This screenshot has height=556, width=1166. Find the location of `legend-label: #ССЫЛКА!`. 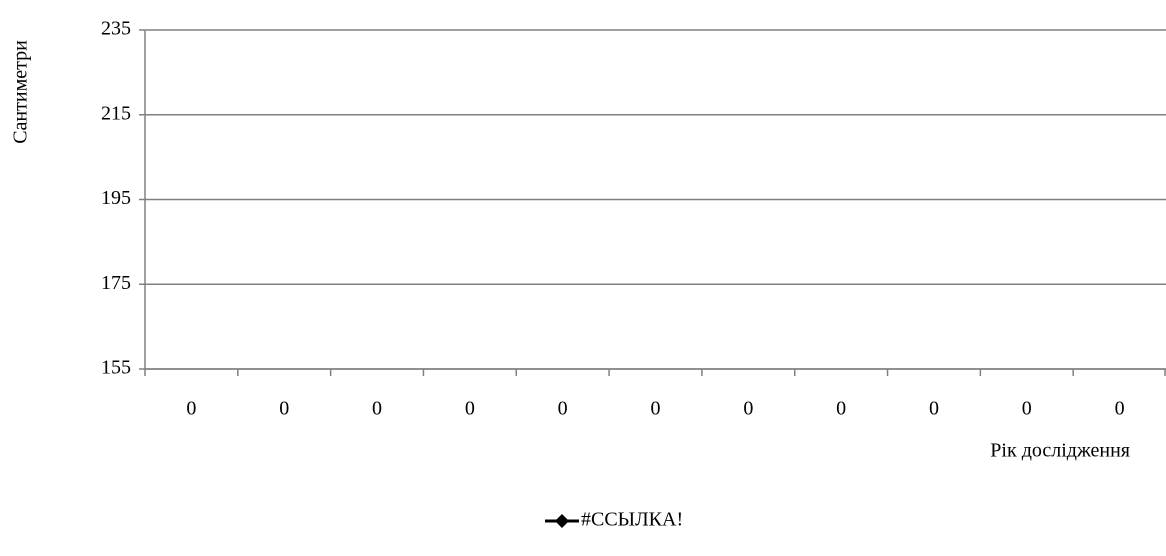

legend-label: #ССЫЛКА! is located at coordinates (632, 520).